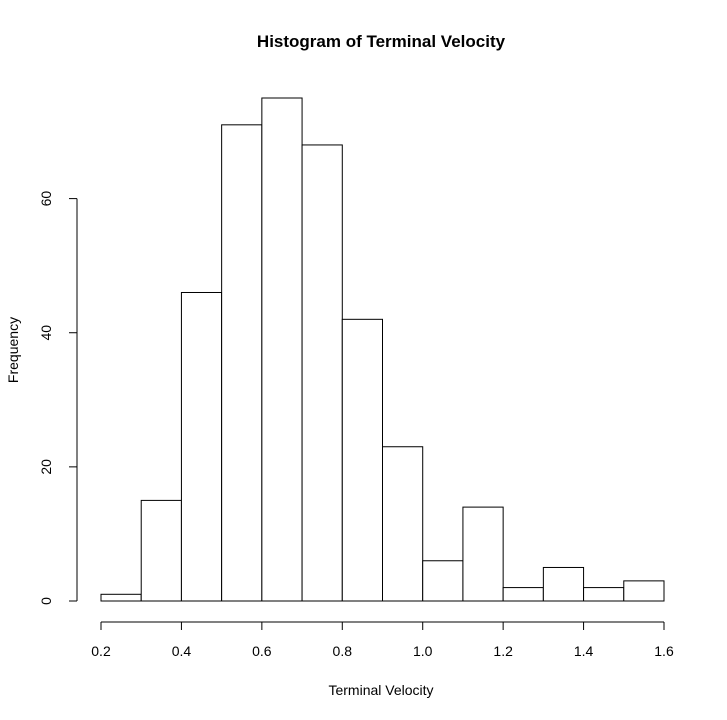 Image resolution: width=727 pixels, height=720 pixels. What do you see at coordinates (13, 350) in the screenshot?
I see `y-axis-label: Frequency` at bounding box center [13, 350].